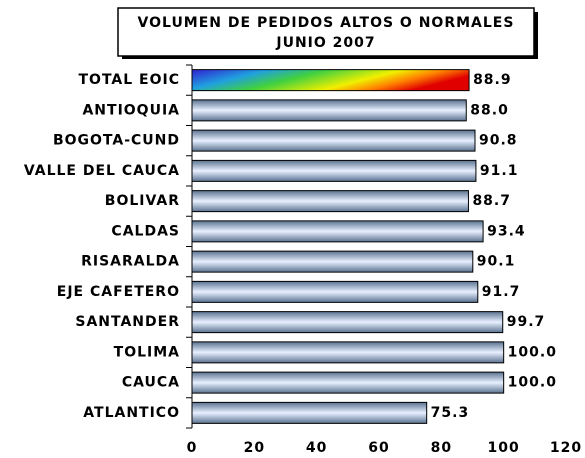  Describe the element at coordinates (151, 383) in the screenshot. I see `y-tick-label: CAUCA` at that location.